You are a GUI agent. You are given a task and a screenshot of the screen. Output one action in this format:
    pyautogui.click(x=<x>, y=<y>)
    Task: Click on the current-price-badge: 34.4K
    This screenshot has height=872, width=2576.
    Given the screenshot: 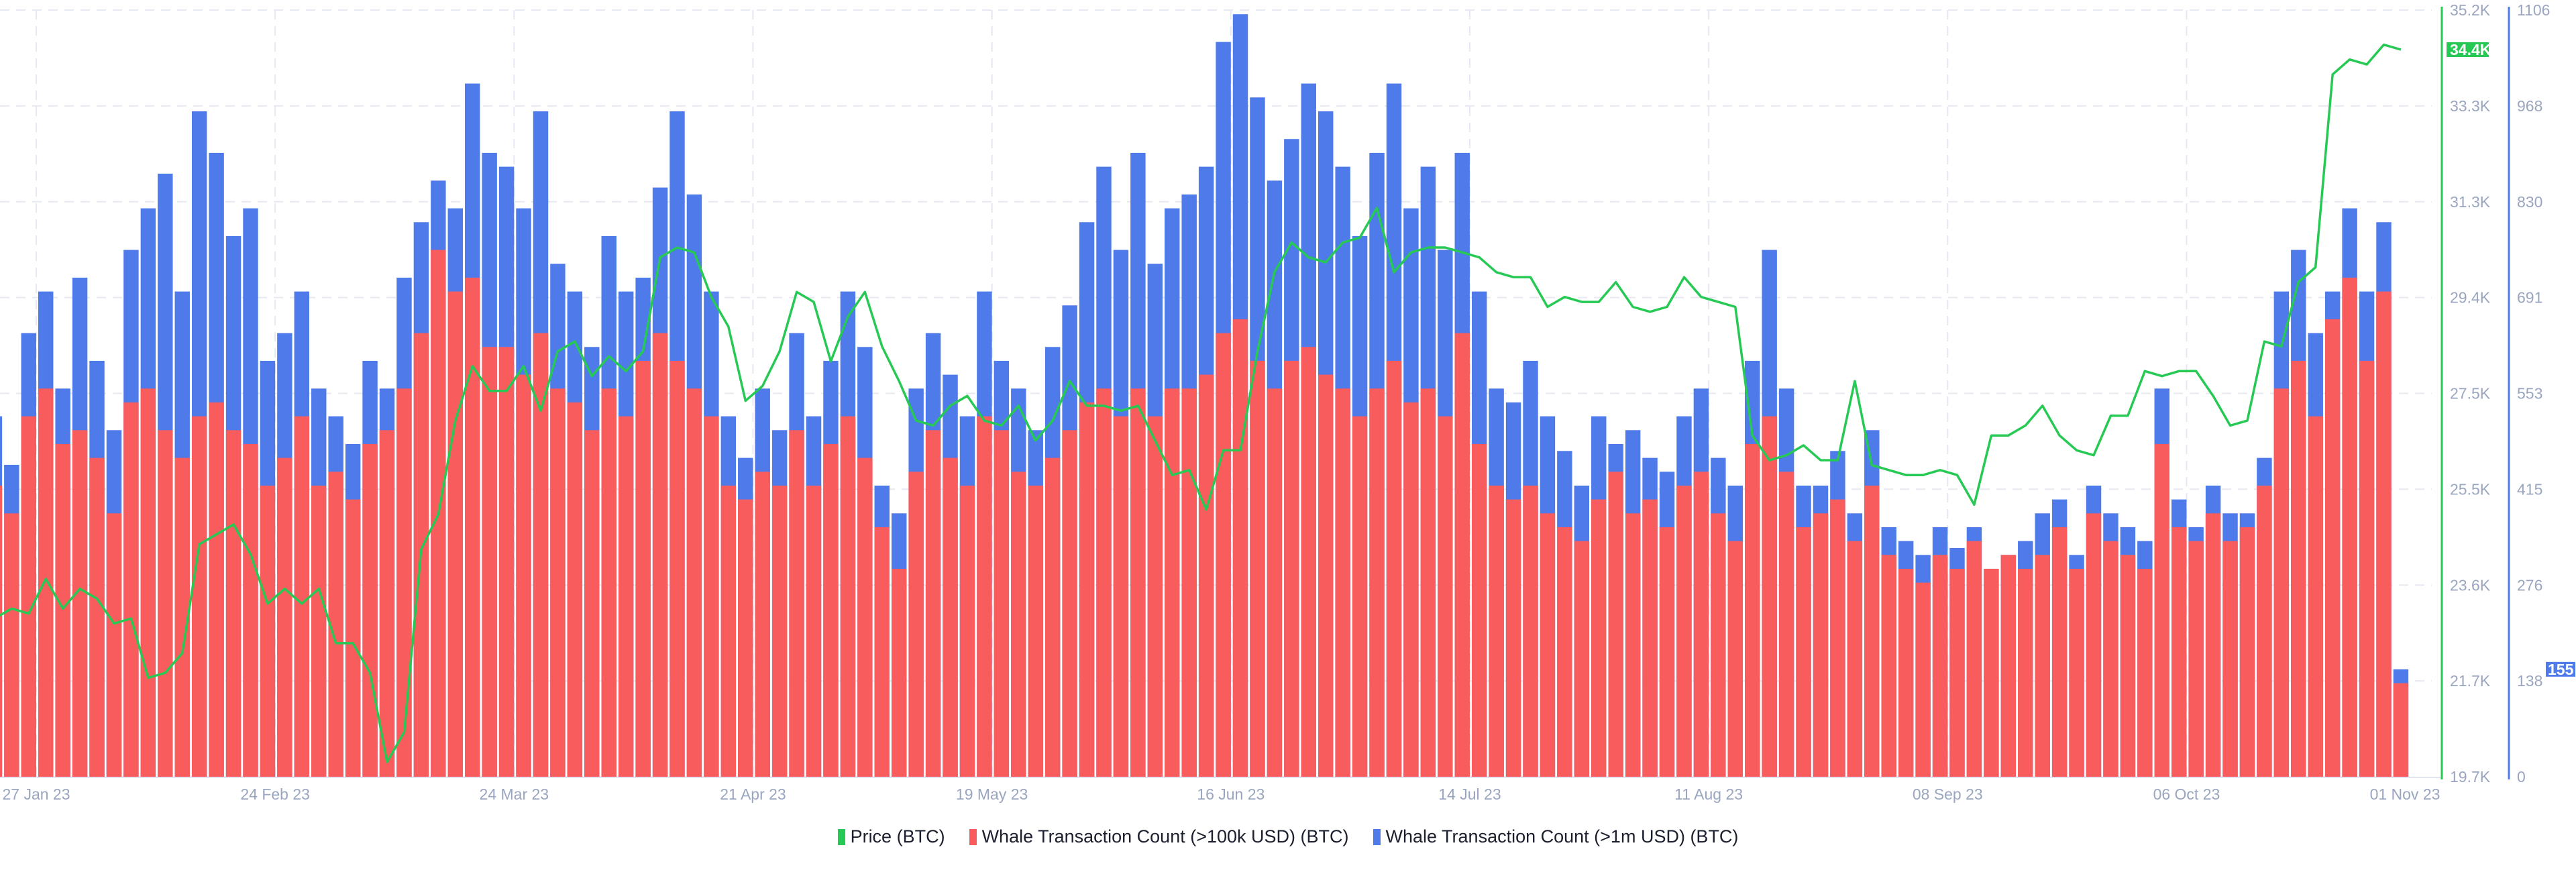 What is the action you would take?
    pyautogui.click(x=2469, y=49)
    